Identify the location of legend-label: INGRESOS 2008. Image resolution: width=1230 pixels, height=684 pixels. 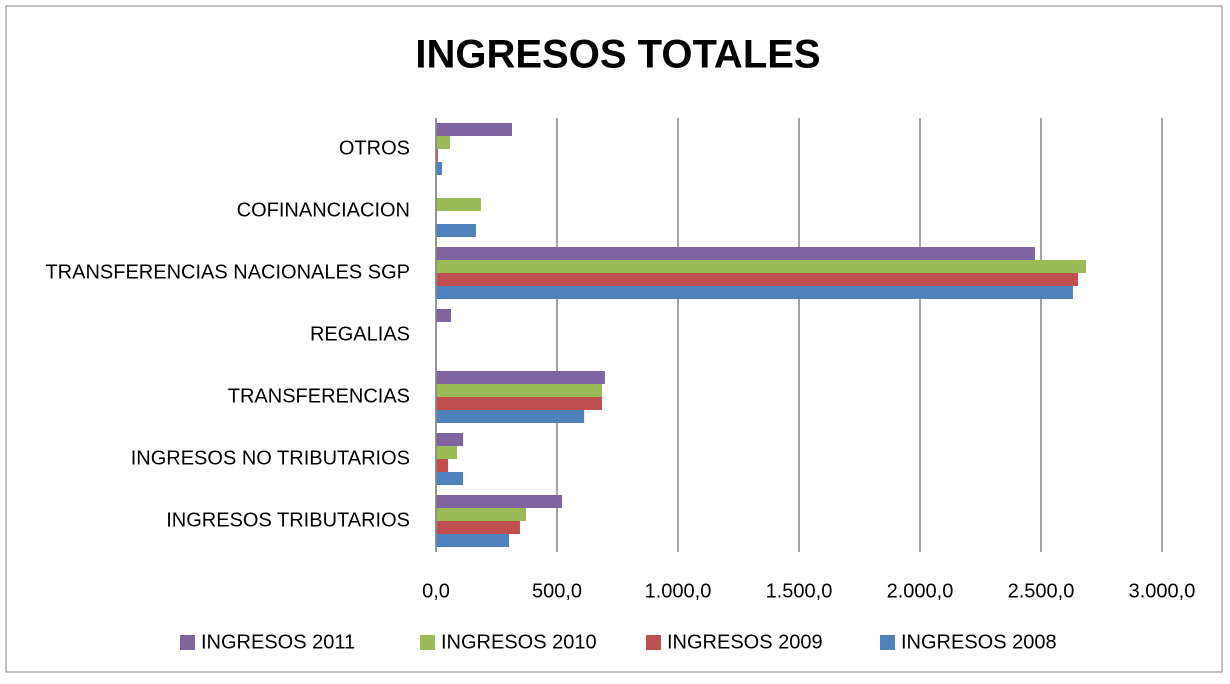
(979, 642).